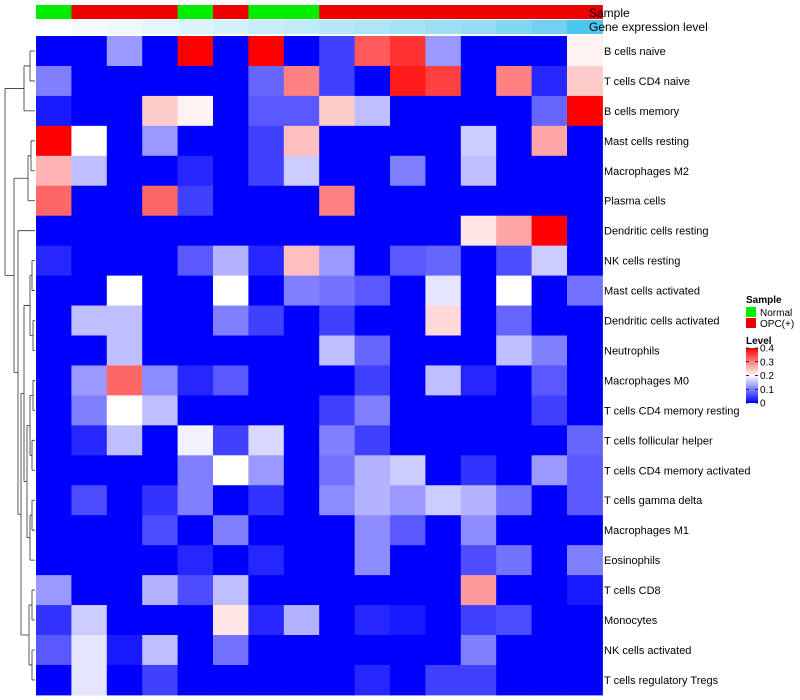  I want to click on sample-legend-title: Sample, so click(764, 300).